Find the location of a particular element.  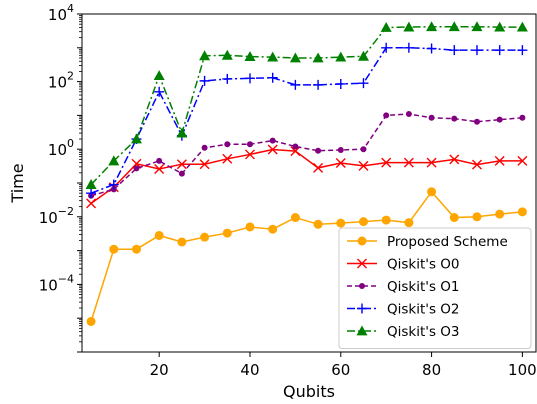

y-tick-exponent: 2 is located at coordinates (70, 76).